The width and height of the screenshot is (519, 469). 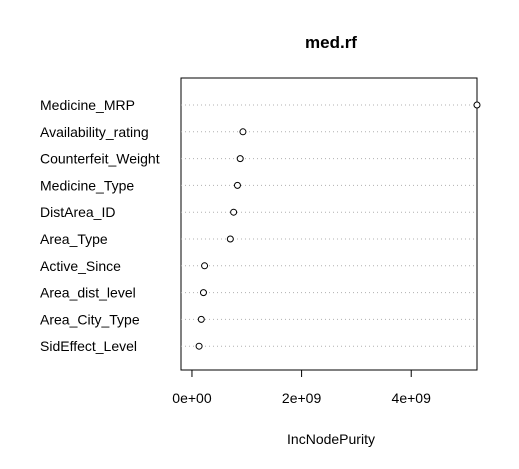 What do you see at coordinates (260, 105) in the screenshot?
I see `dot-row: Medicine_MRP` at bounding box center [260, 105].